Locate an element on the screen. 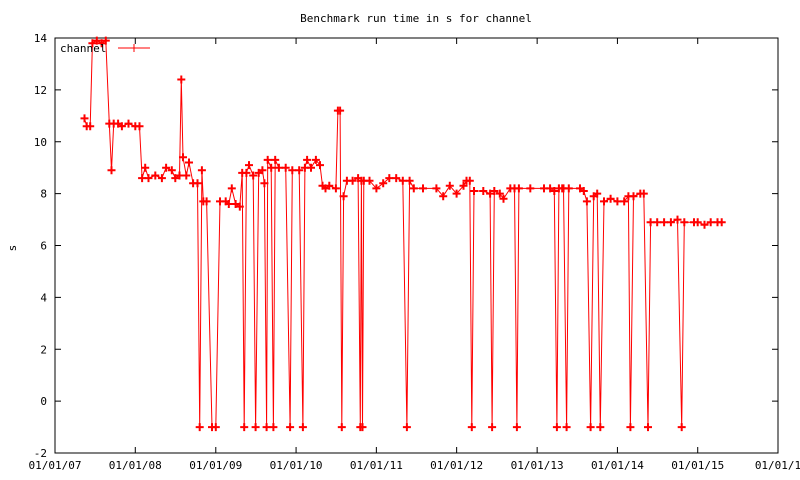 Image resolution: width=800 pixels, height=480 pixels. y-axis-label: s is located at coordinates (12, 248).